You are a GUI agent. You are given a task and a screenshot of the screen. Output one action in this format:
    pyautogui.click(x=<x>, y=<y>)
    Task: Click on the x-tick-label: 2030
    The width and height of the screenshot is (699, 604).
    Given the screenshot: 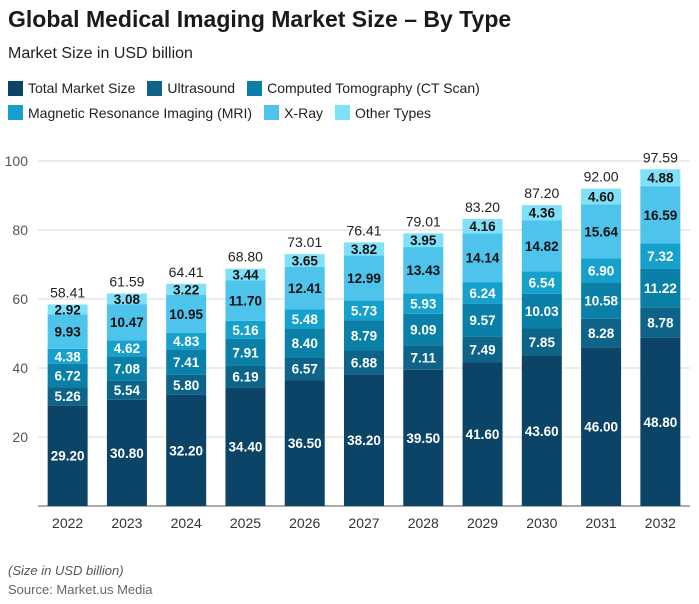 What is the action you would take?
    pyautogui.click(x=541, y=523)
    